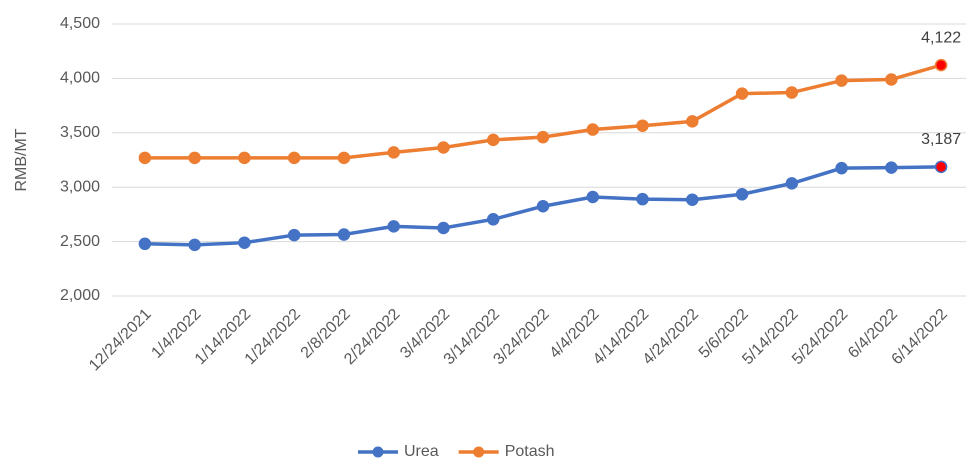  Describe the element at coordinates (941, 139) in the screenshot. I see `data-label: 3,187` at that location.